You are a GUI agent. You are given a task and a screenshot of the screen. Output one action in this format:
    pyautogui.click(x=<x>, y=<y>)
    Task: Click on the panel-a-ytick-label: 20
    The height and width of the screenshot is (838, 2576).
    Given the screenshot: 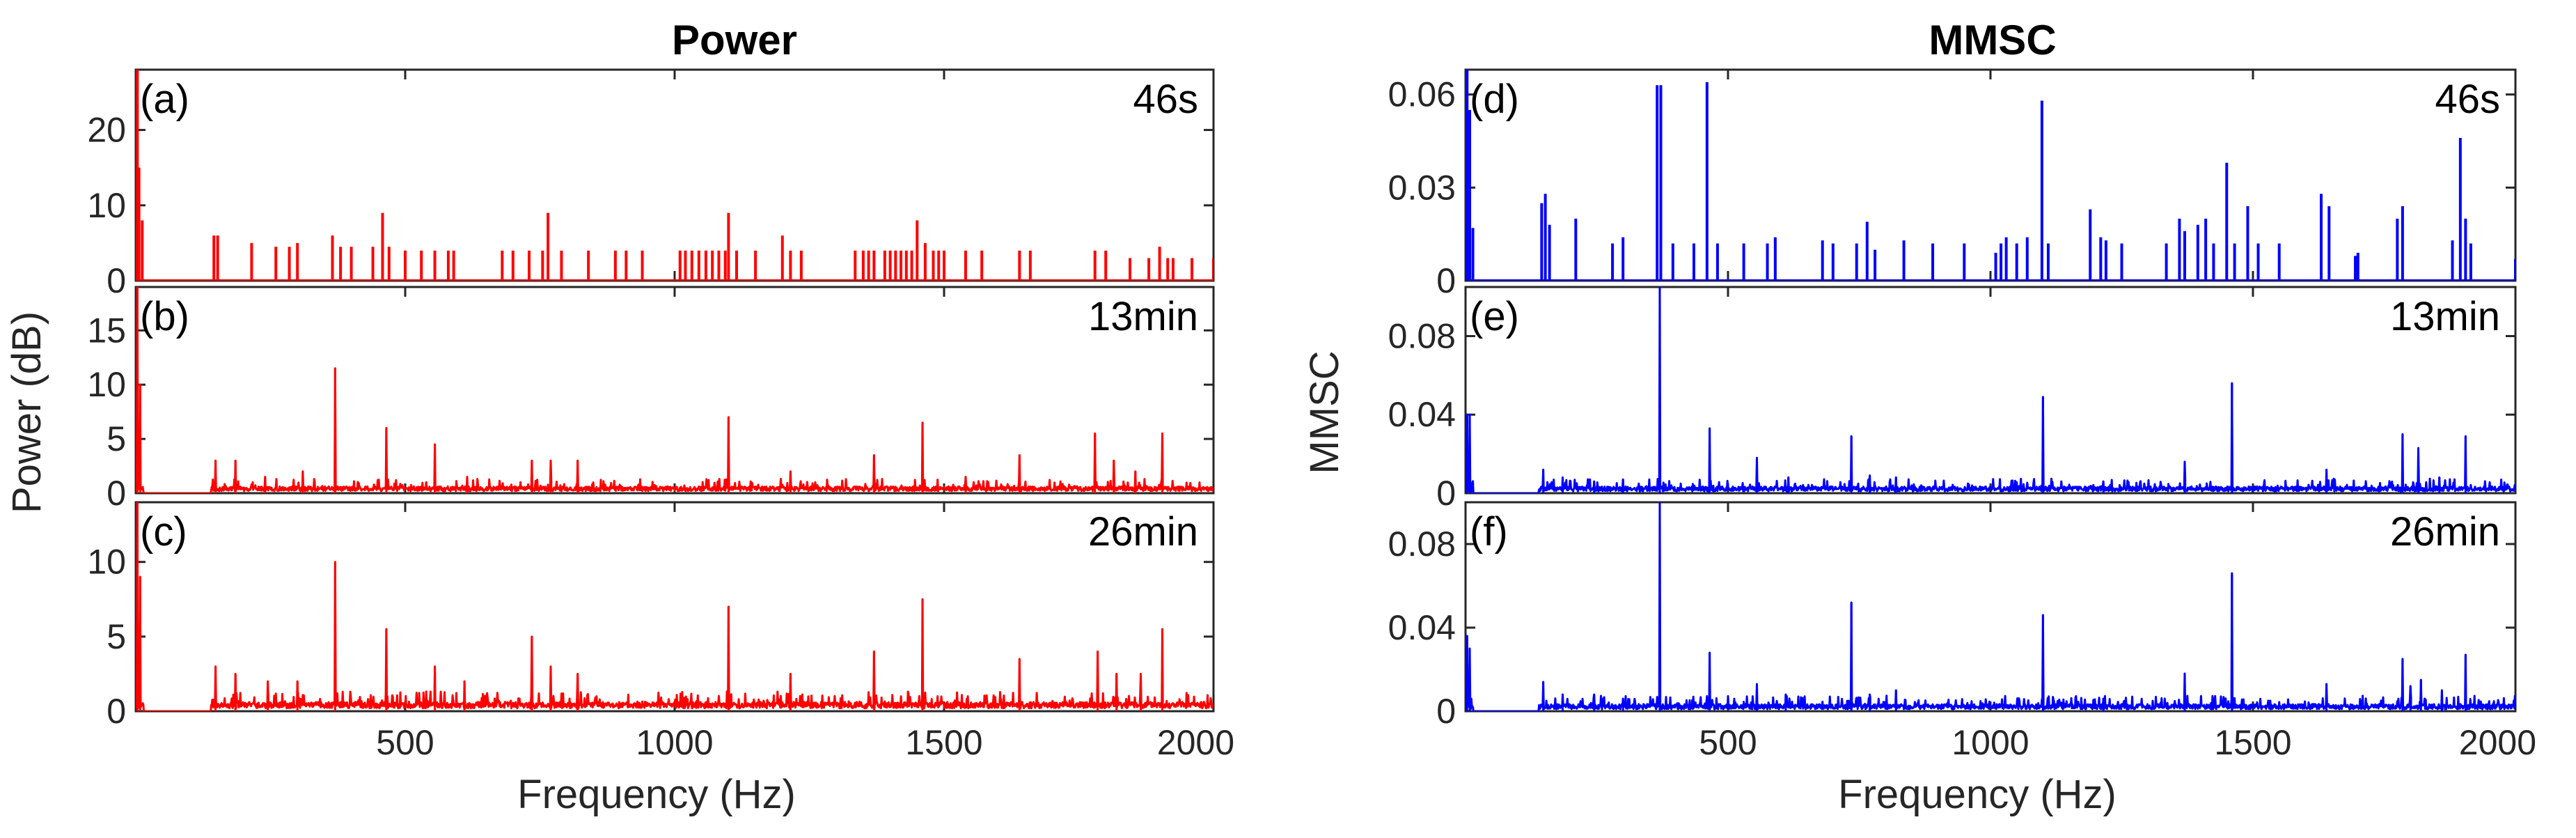 What is the action you would take?
    pyautogui.click(x=106, y=130)
    